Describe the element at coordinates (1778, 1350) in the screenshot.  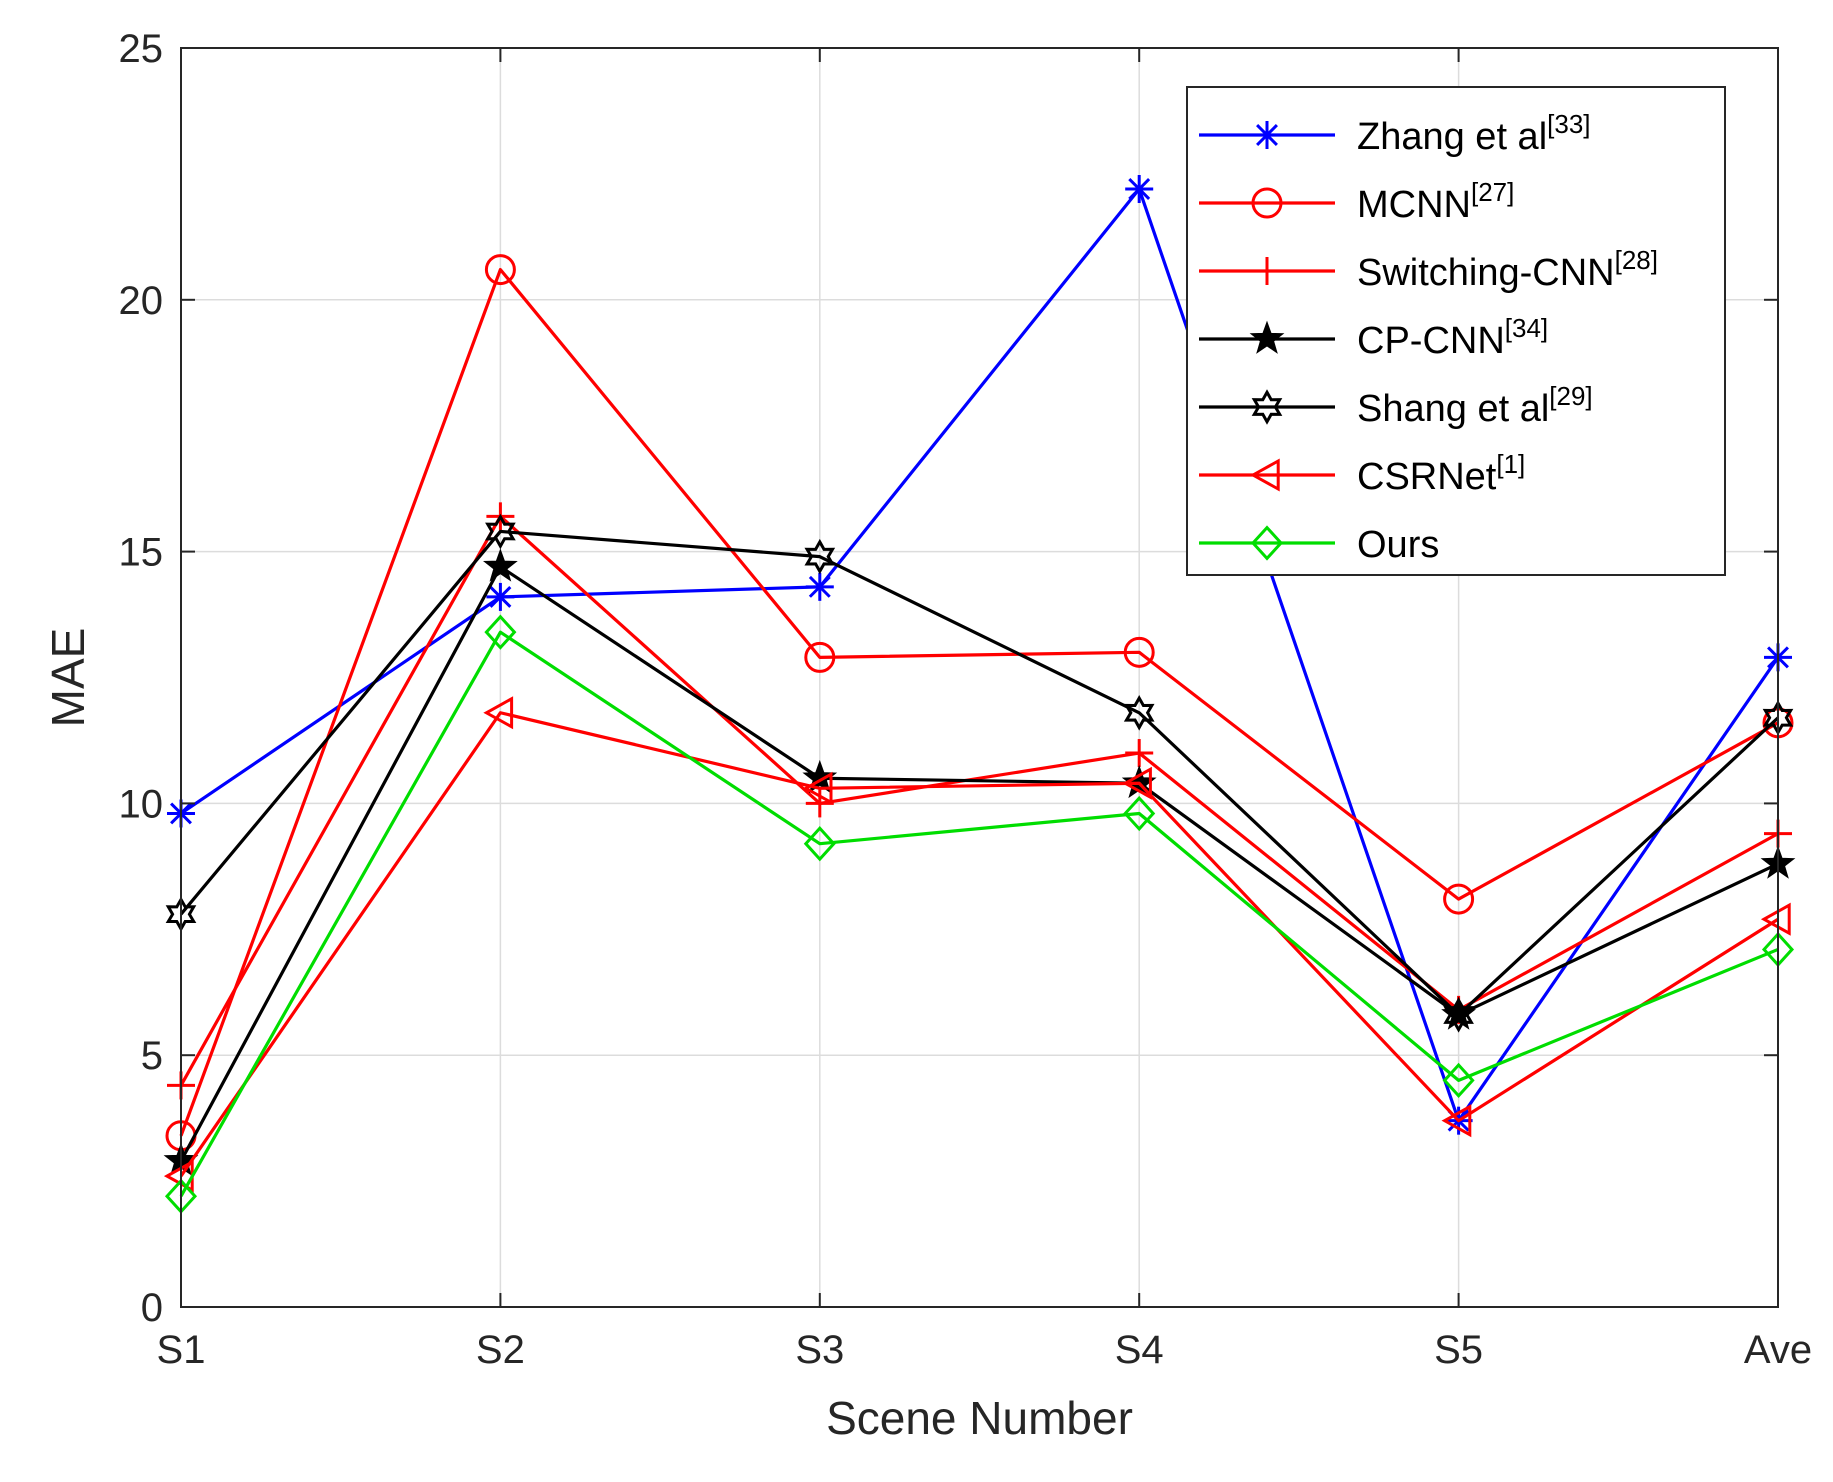
I see `x-tick-label: Ave` at that location.